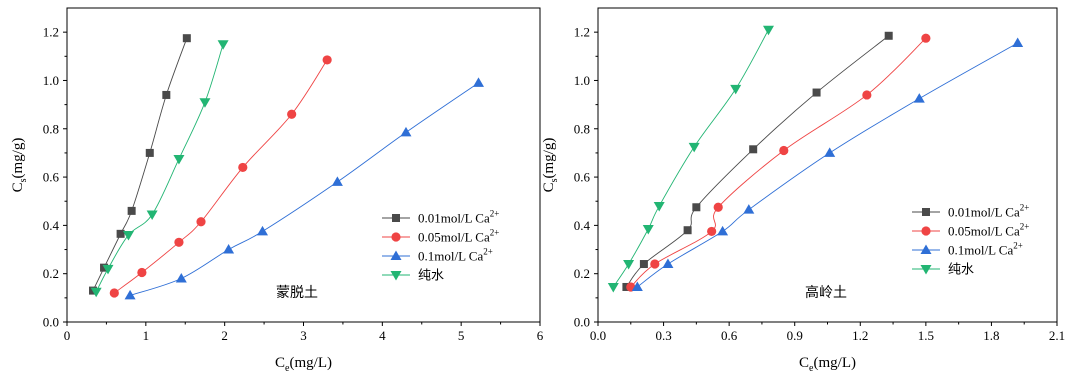 Image resolution: width=1070 pixels, height=376 pixels. I want to click on series-s005, so click(220, 176).